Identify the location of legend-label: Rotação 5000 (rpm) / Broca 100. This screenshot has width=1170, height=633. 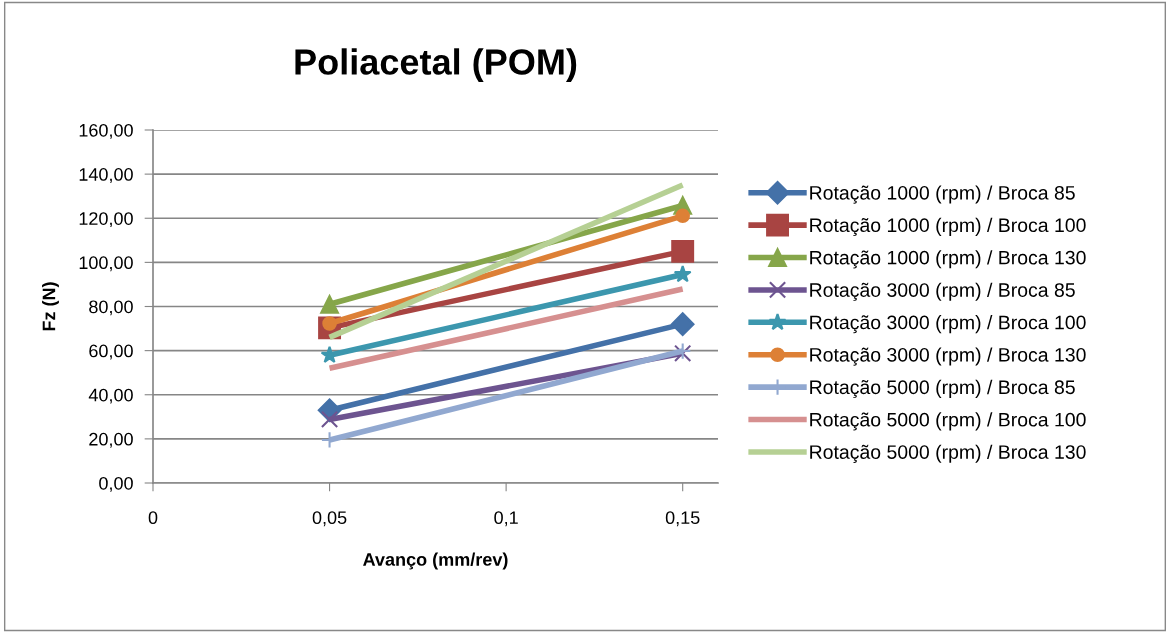
(948, 421).